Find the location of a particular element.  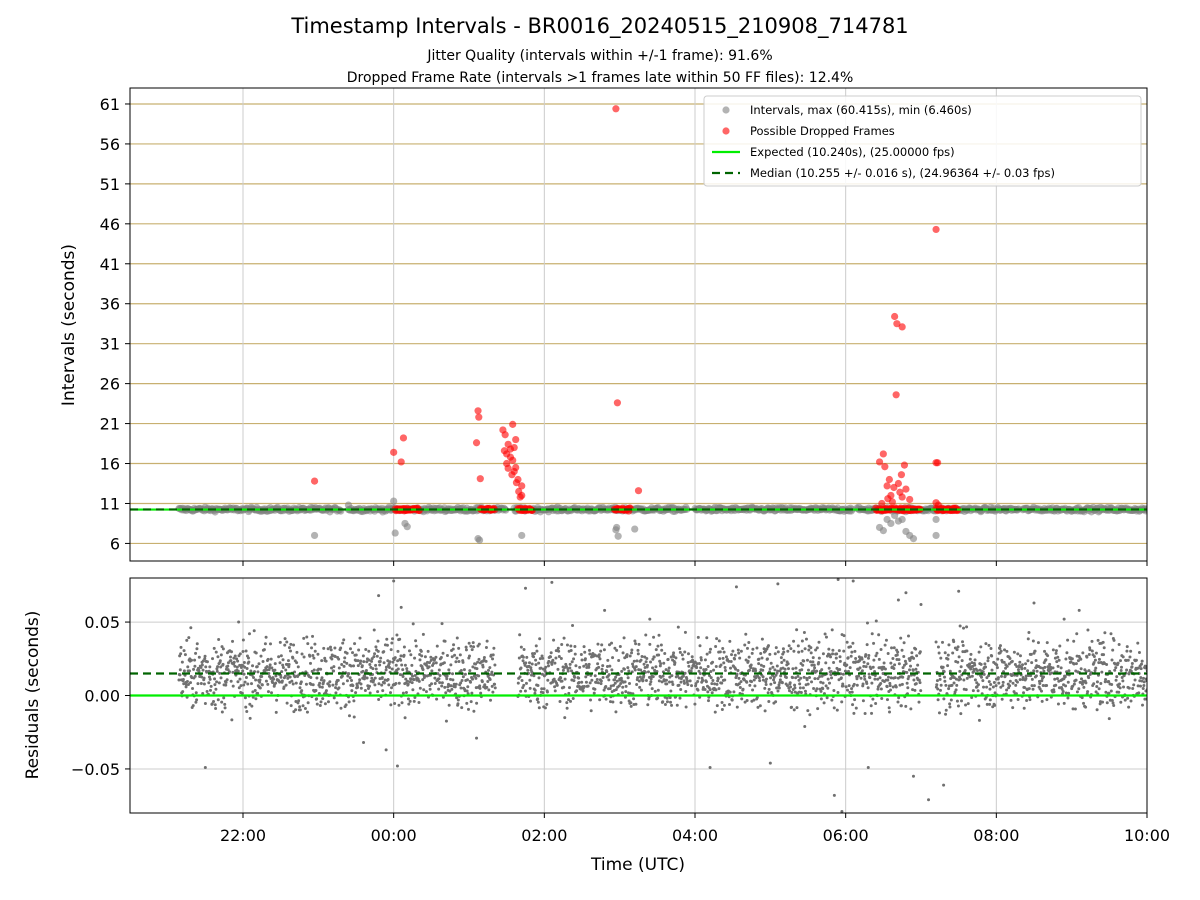

top-y-tick-label: 26 is located at coordinates (110, 384).